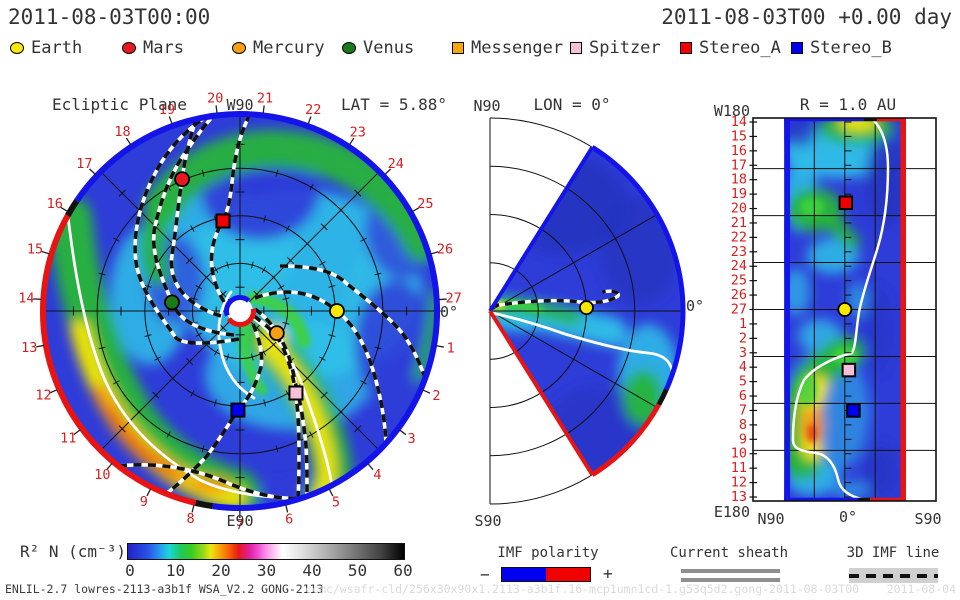  Describe the element at coordinates (797, 48) in the screenshot. I see `stereo_b-swatch-icon` at that location.